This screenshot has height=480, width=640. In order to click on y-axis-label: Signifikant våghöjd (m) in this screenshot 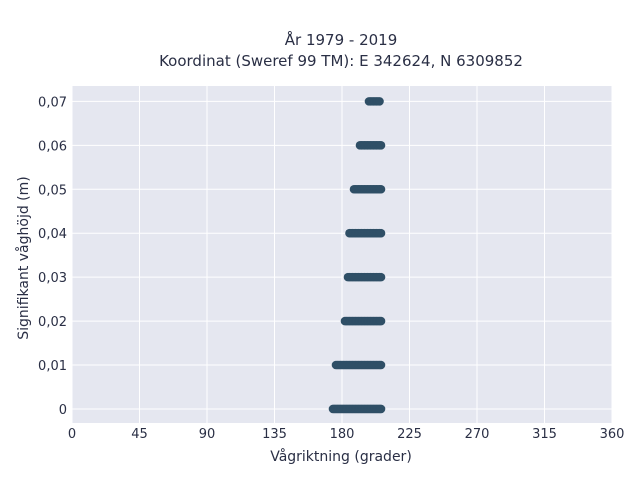, I will do `click(23, 257)`.